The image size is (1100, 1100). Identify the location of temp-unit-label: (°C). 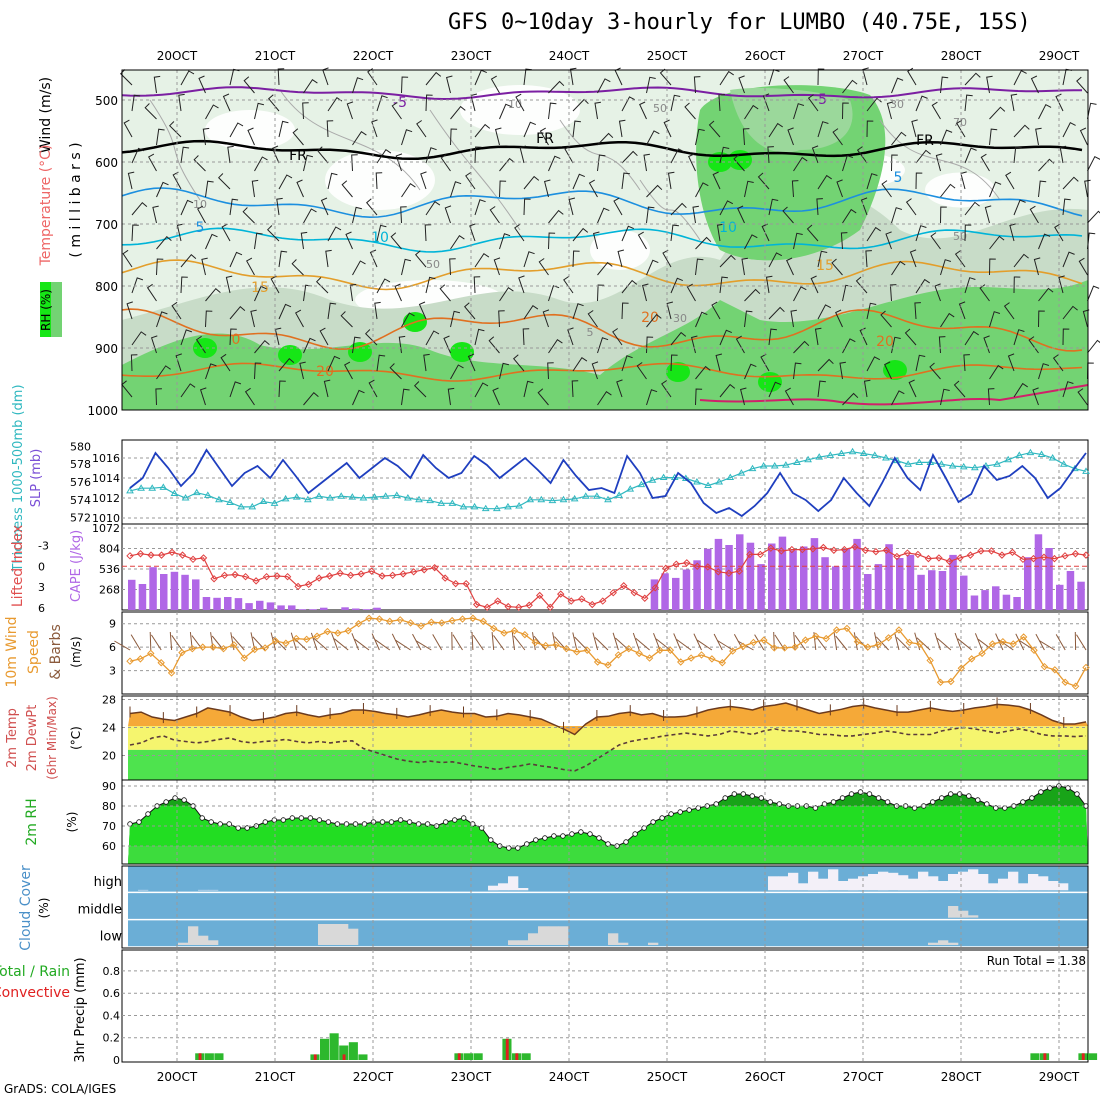
(76, 738).